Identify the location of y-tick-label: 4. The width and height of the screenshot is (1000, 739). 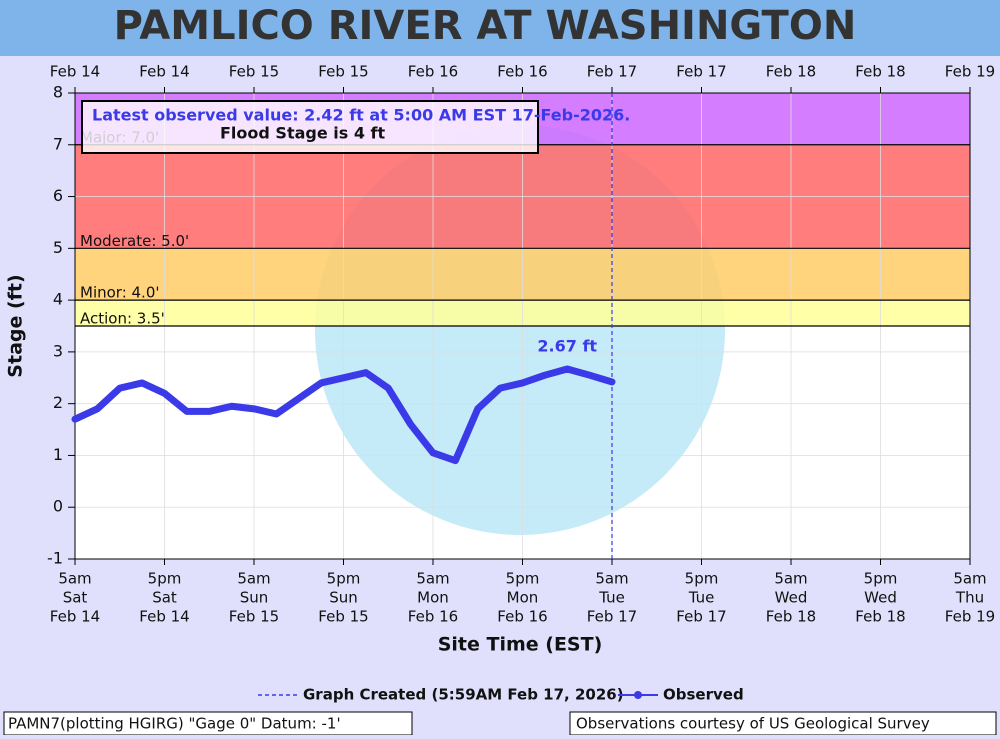
(58, 299).